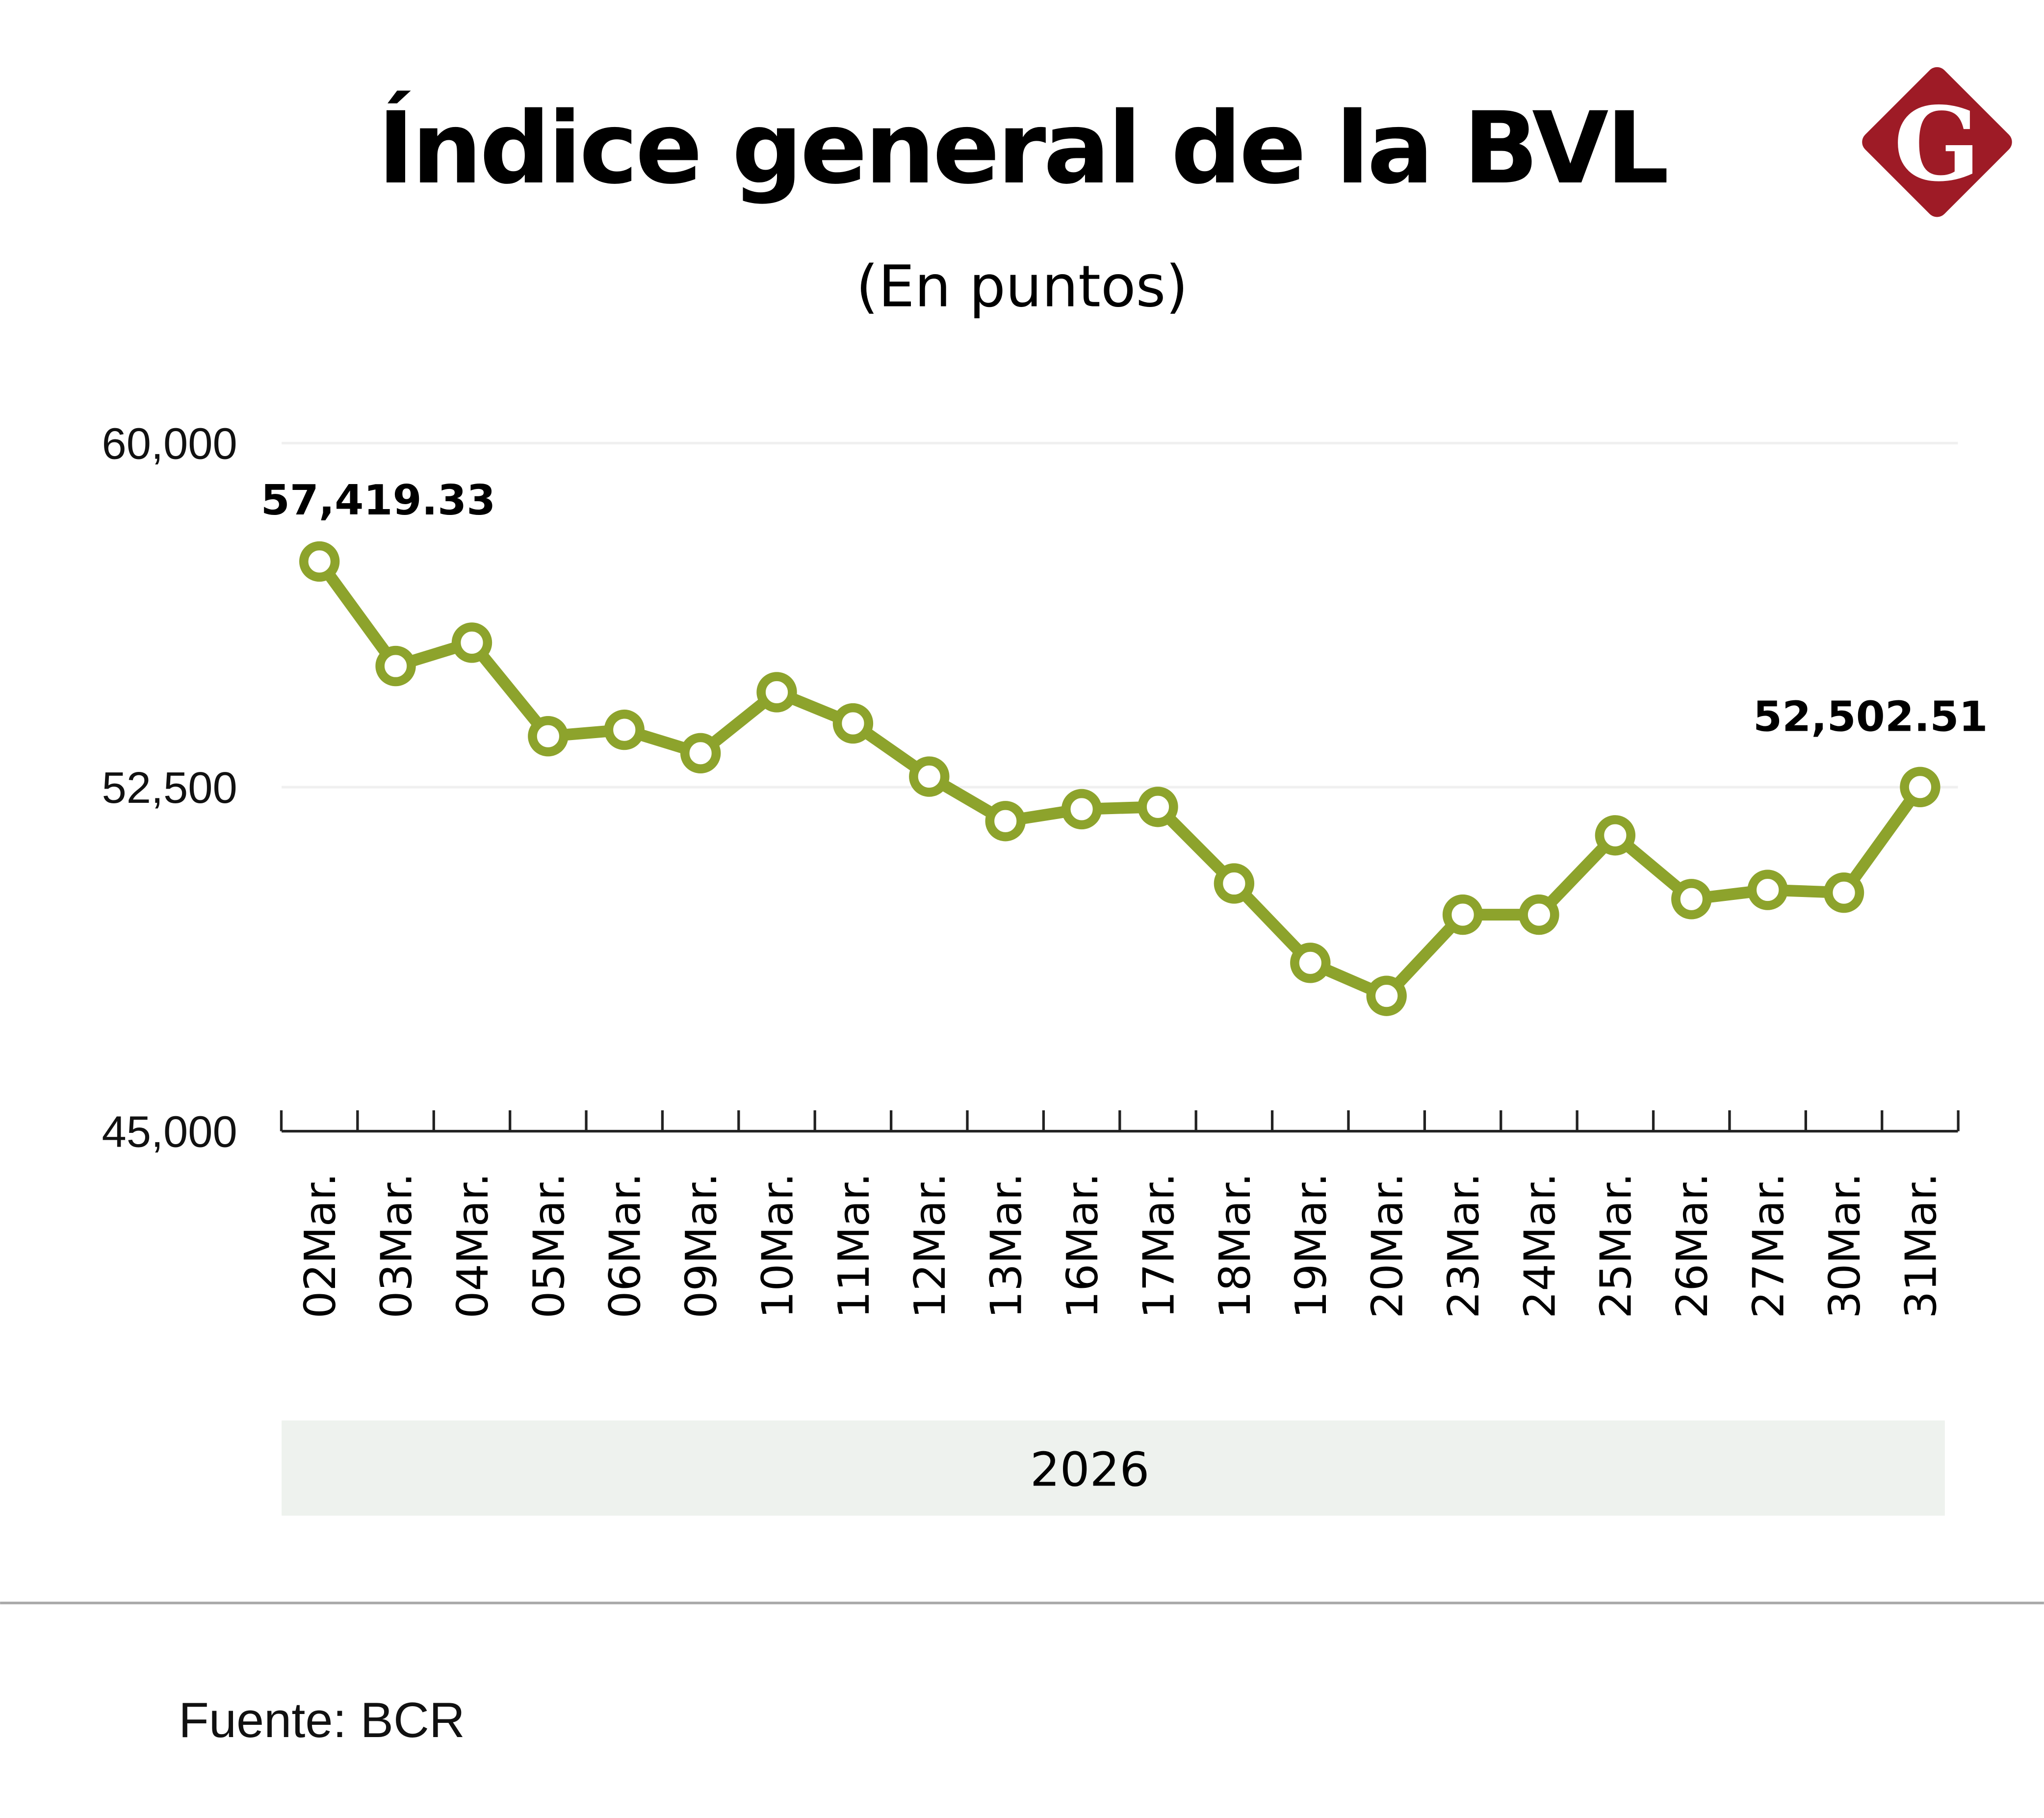  Describe the element at coordinates (1540, 1246) in the screenshot. I see `x-tick-label: 24Mar.` at that location.